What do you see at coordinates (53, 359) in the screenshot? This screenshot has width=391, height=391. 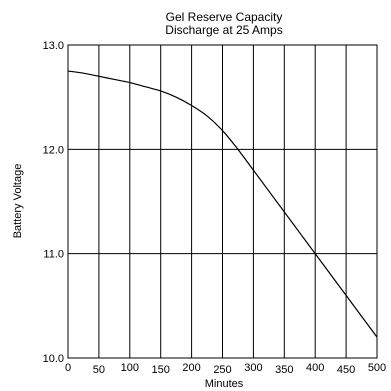 I see `y-tick-label: 10.0` at bounding box center [53, 359].